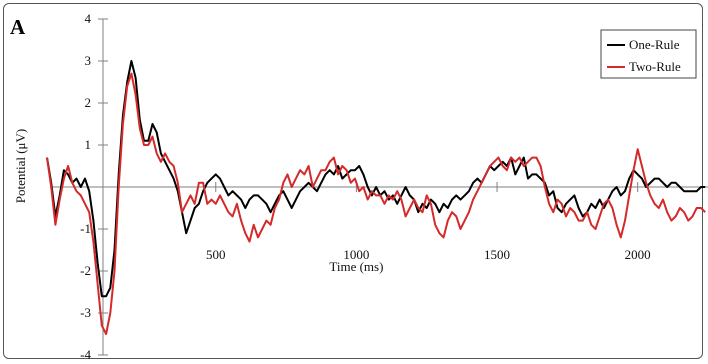 The image size is (708, 364). What do you see at coordinates (88, 18) in the screenshot?
I see `y-tick-label: 4` at bounding box center [88, 18].